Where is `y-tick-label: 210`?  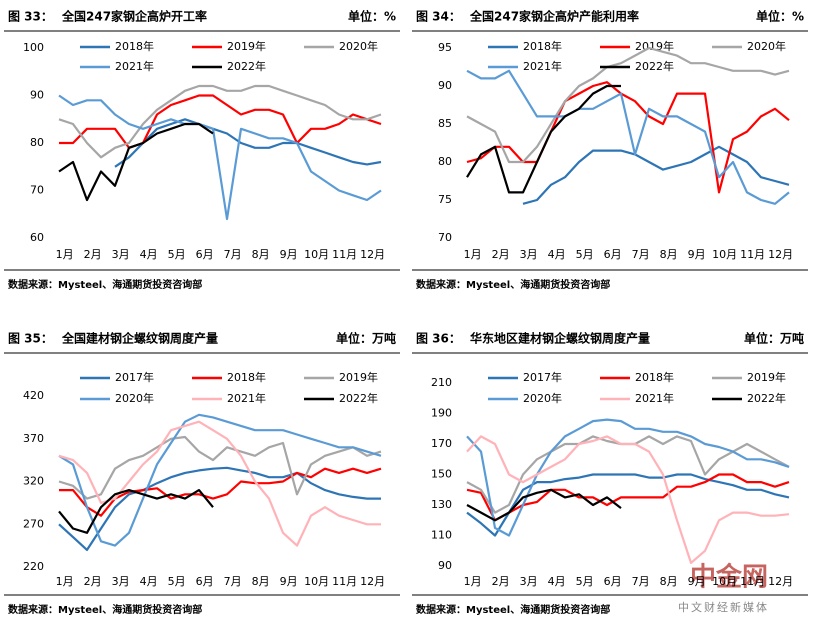 y-tick-label: 210 is located at coordinates (441, 382).